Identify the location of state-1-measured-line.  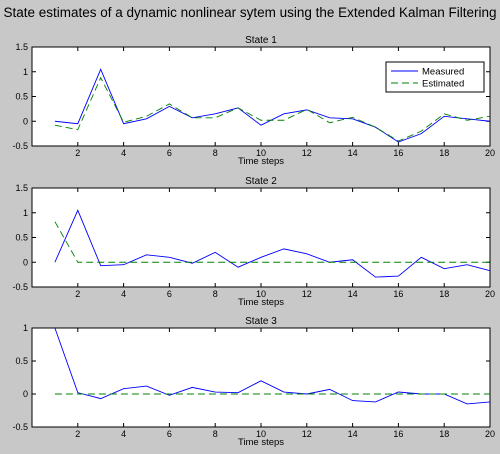
(272, 105).